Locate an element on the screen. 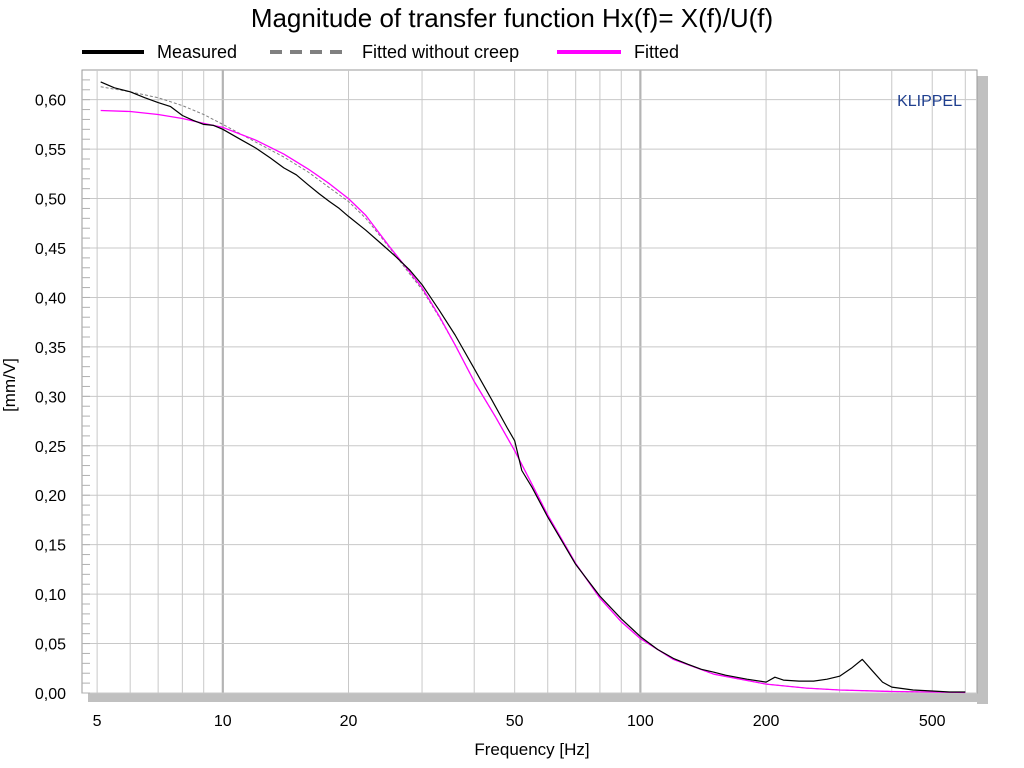 This screenshot has width=1024, height=768. y-axis-label: [mm/V] is located at coordinates (9, 385).